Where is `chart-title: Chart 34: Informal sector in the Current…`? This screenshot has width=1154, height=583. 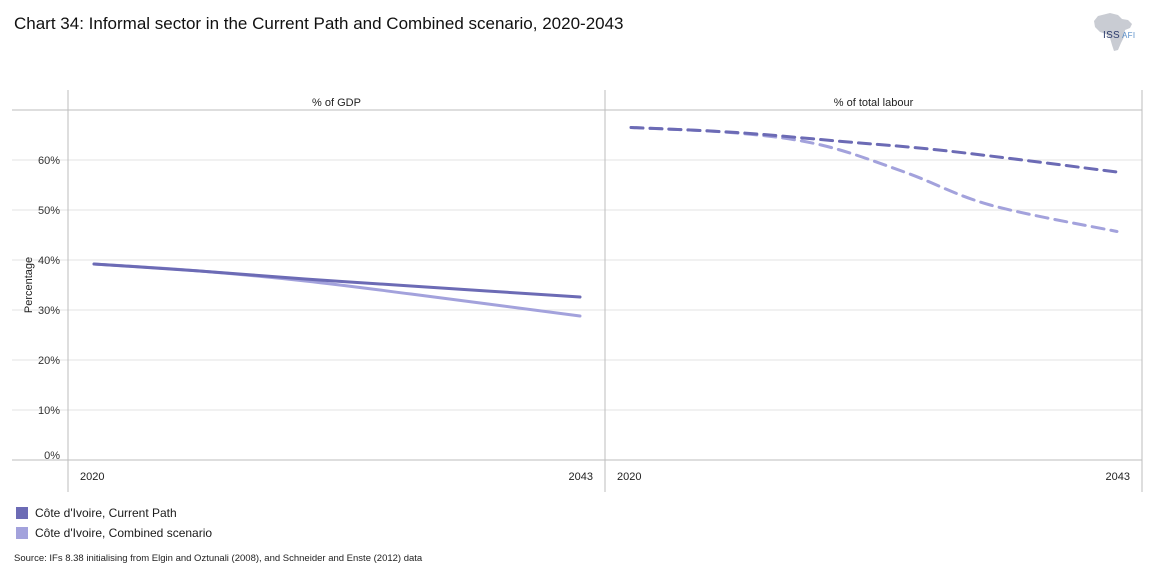 chart-title: Chart 34: Informal sector in the Current… is located at coordinates (319, 23).